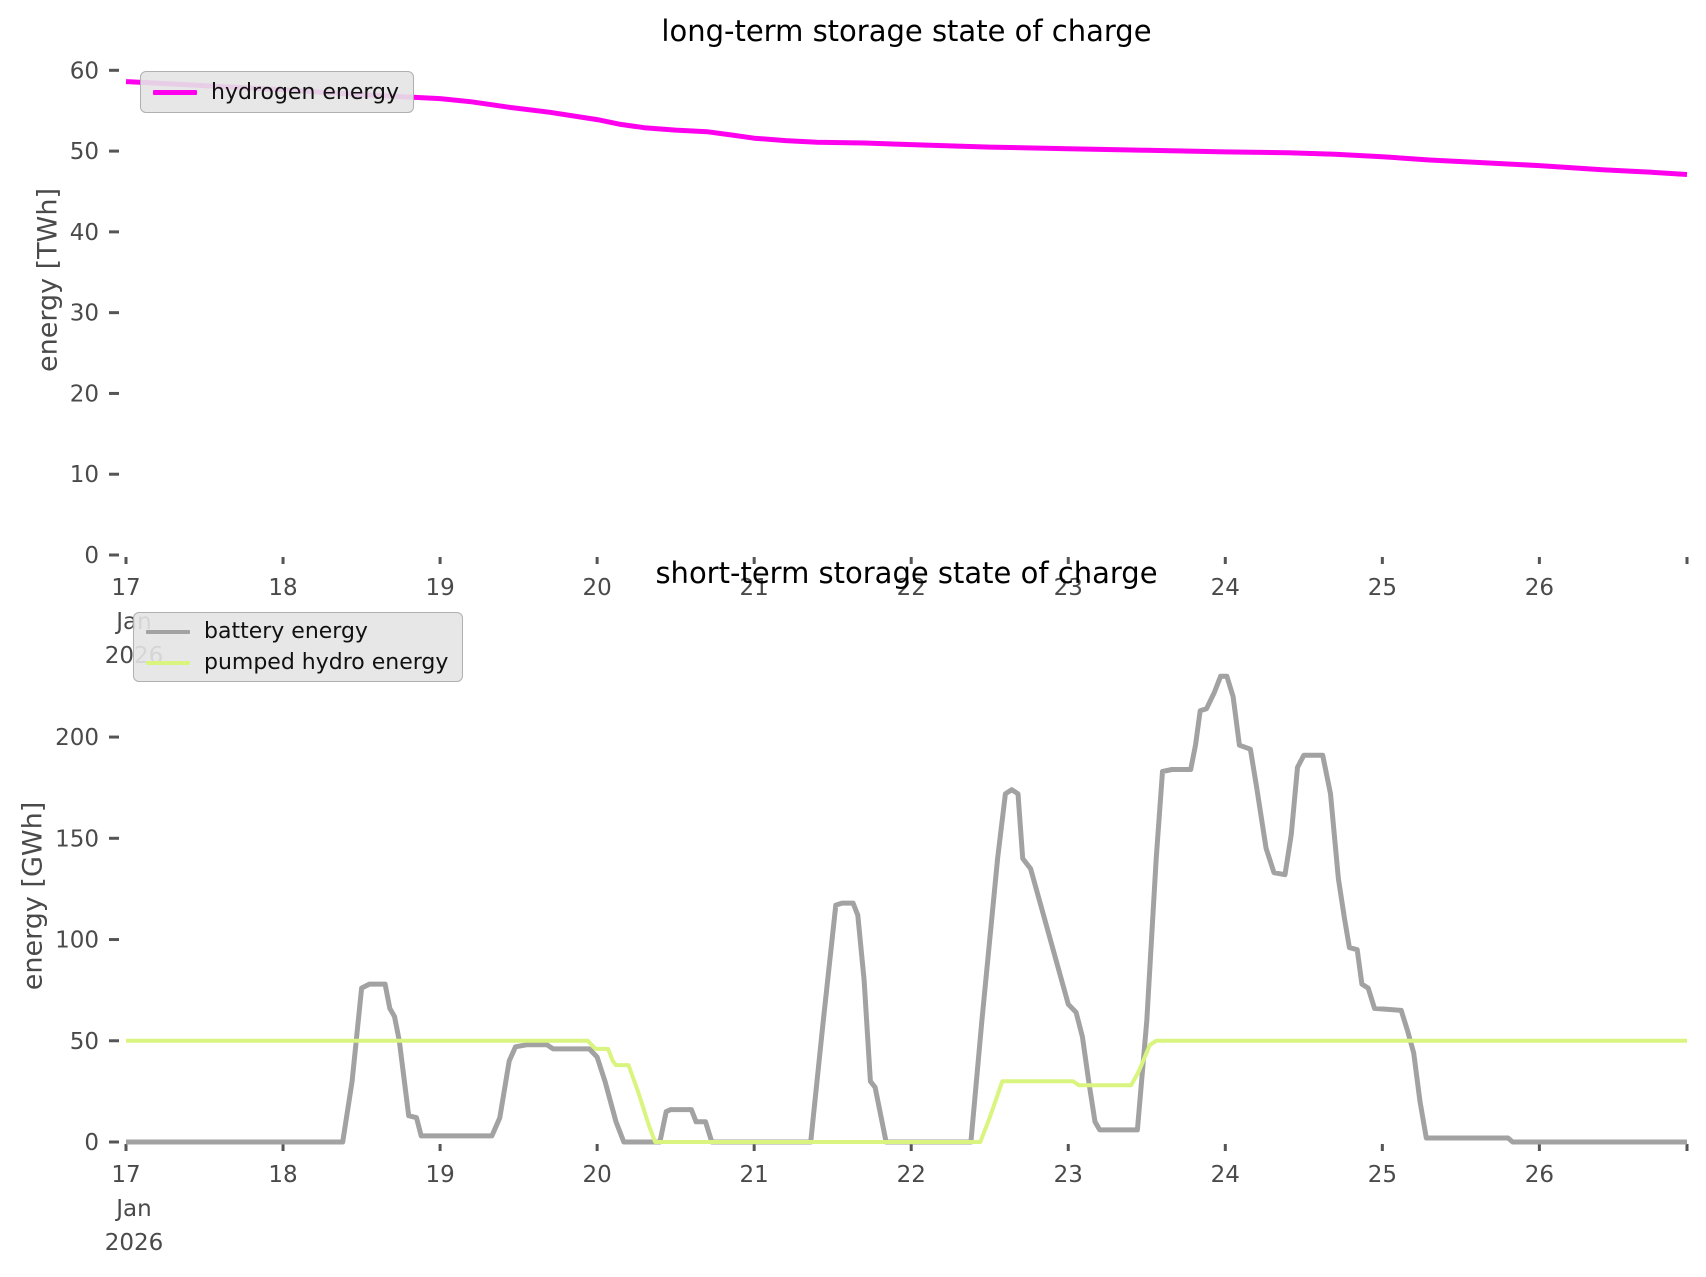  Describe the element at coordinates (906, 128) in the screenshot. I see `hydrogen-energy-line` at that location.